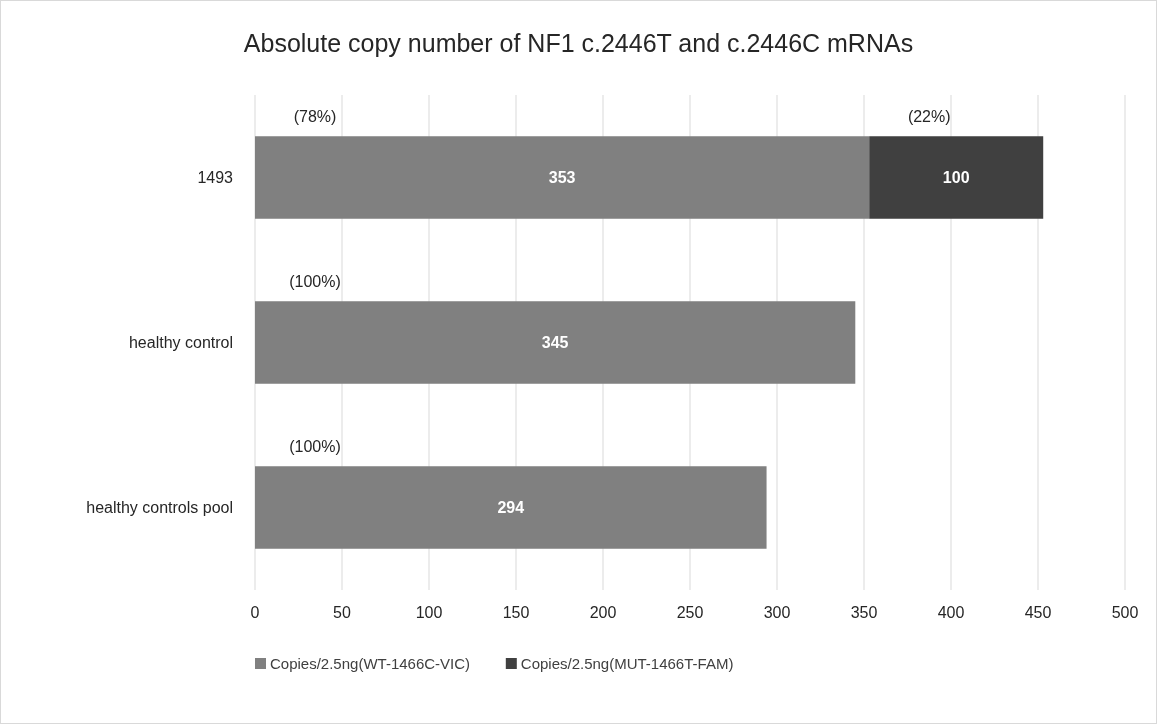 The width and height of the screenshot is (1157, 724). Describe the element at coordinates (864, 612) in the screenshot. I see `x-tick-label: 350` at that location.